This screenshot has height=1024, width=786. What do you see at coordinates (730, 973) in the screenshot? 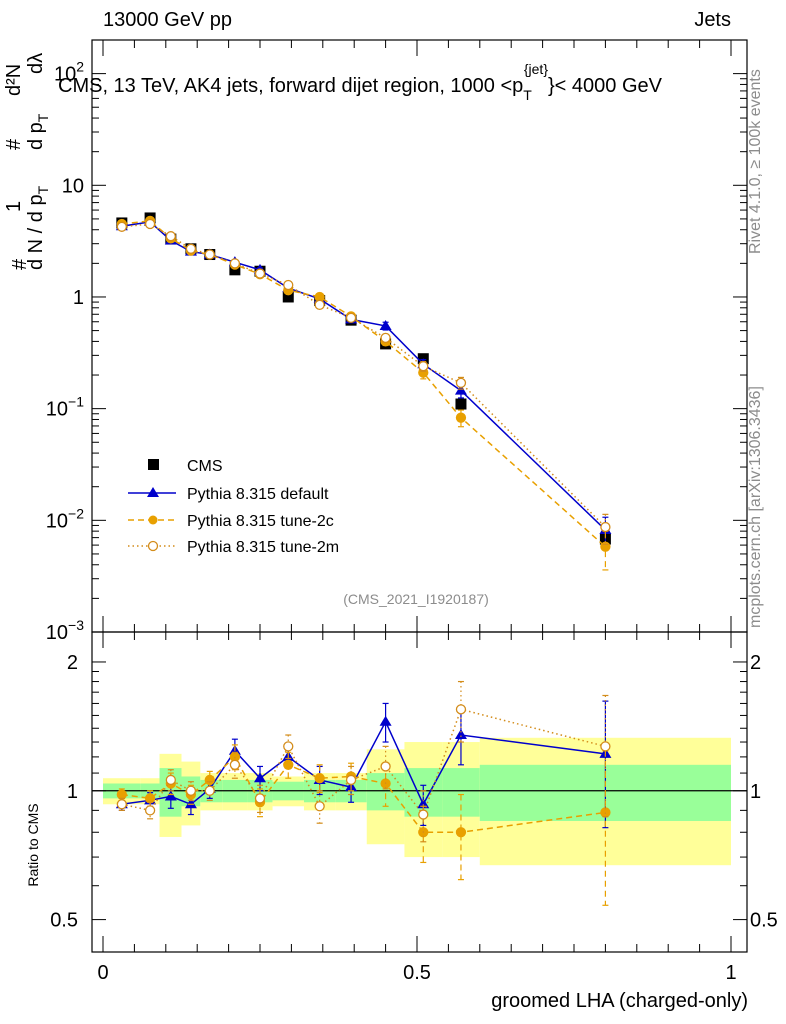
I see `xticklabel-2: 1` at bounding box center [730, 973].